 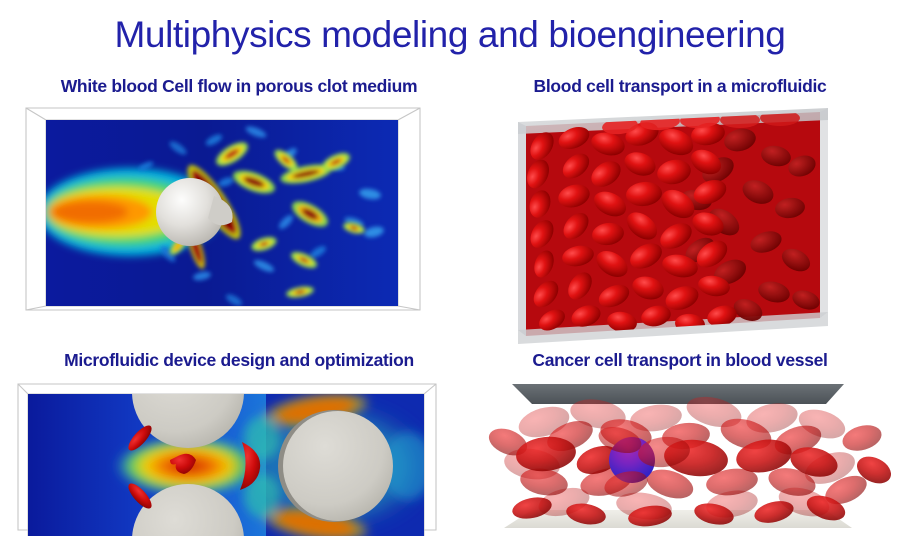 I want to click on caption-cancer-cell-transport-blood-vessel: Cancer cell transport in blood vessel, so click(x=680, y=360).